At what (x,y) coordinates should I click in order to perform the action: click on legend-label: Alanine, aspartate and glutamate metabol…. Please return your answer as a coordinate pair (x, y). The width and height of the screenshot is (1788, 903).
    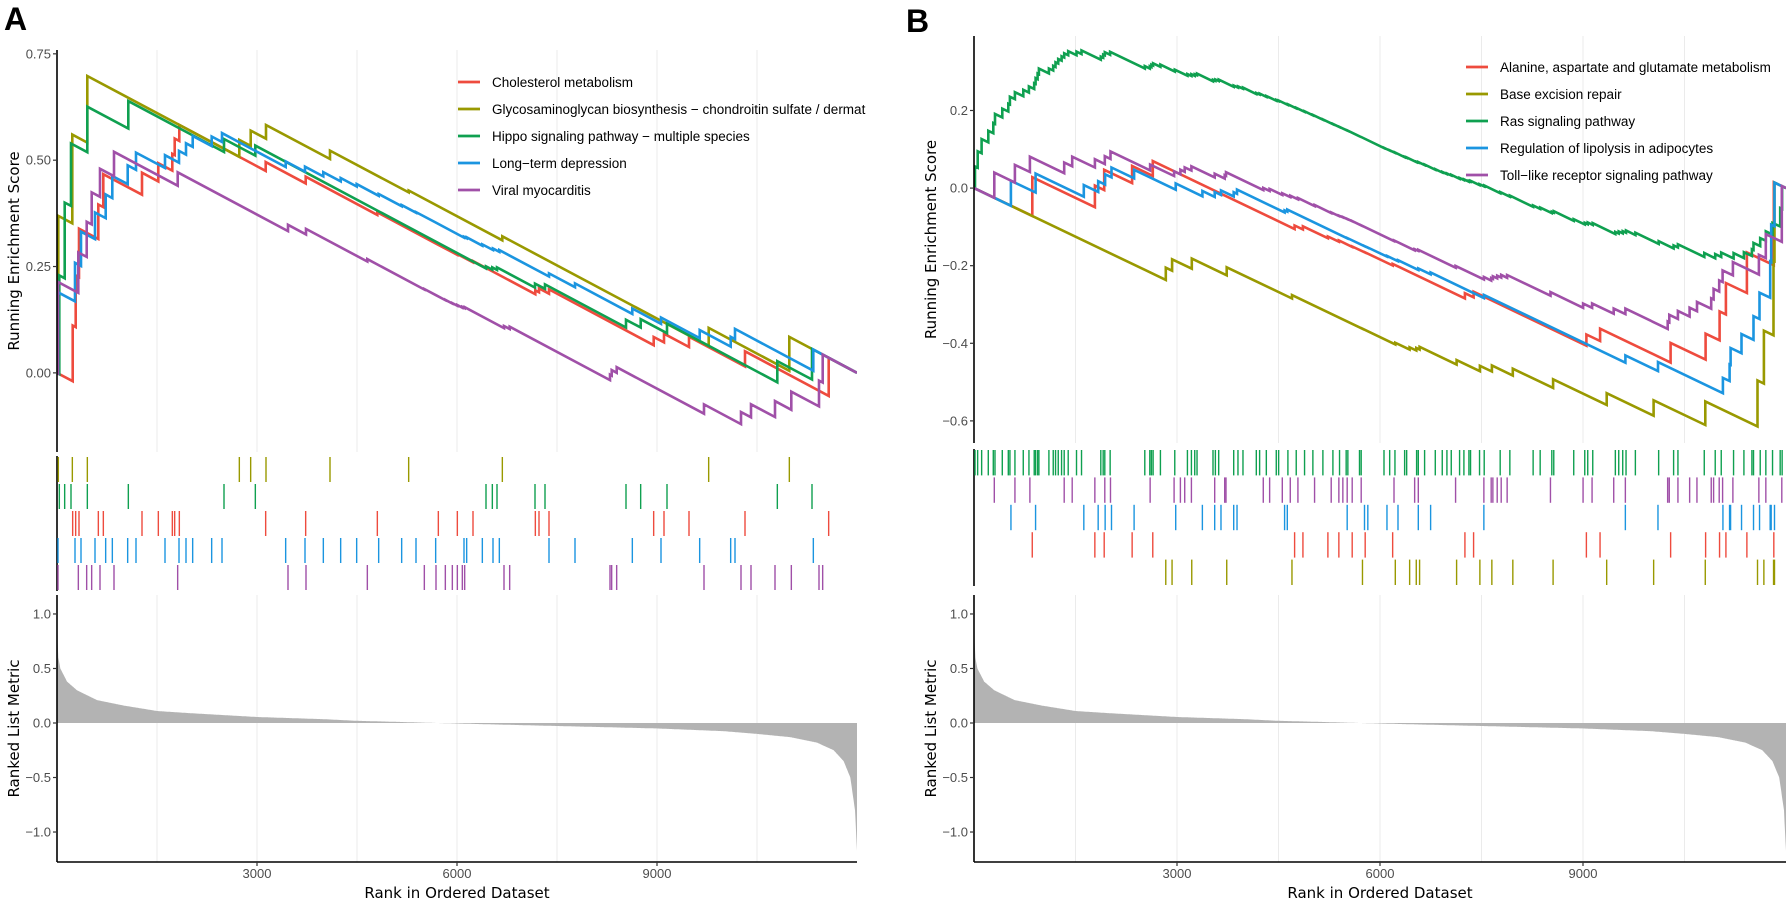
    Looking at the image, I should click on (1635, 67).